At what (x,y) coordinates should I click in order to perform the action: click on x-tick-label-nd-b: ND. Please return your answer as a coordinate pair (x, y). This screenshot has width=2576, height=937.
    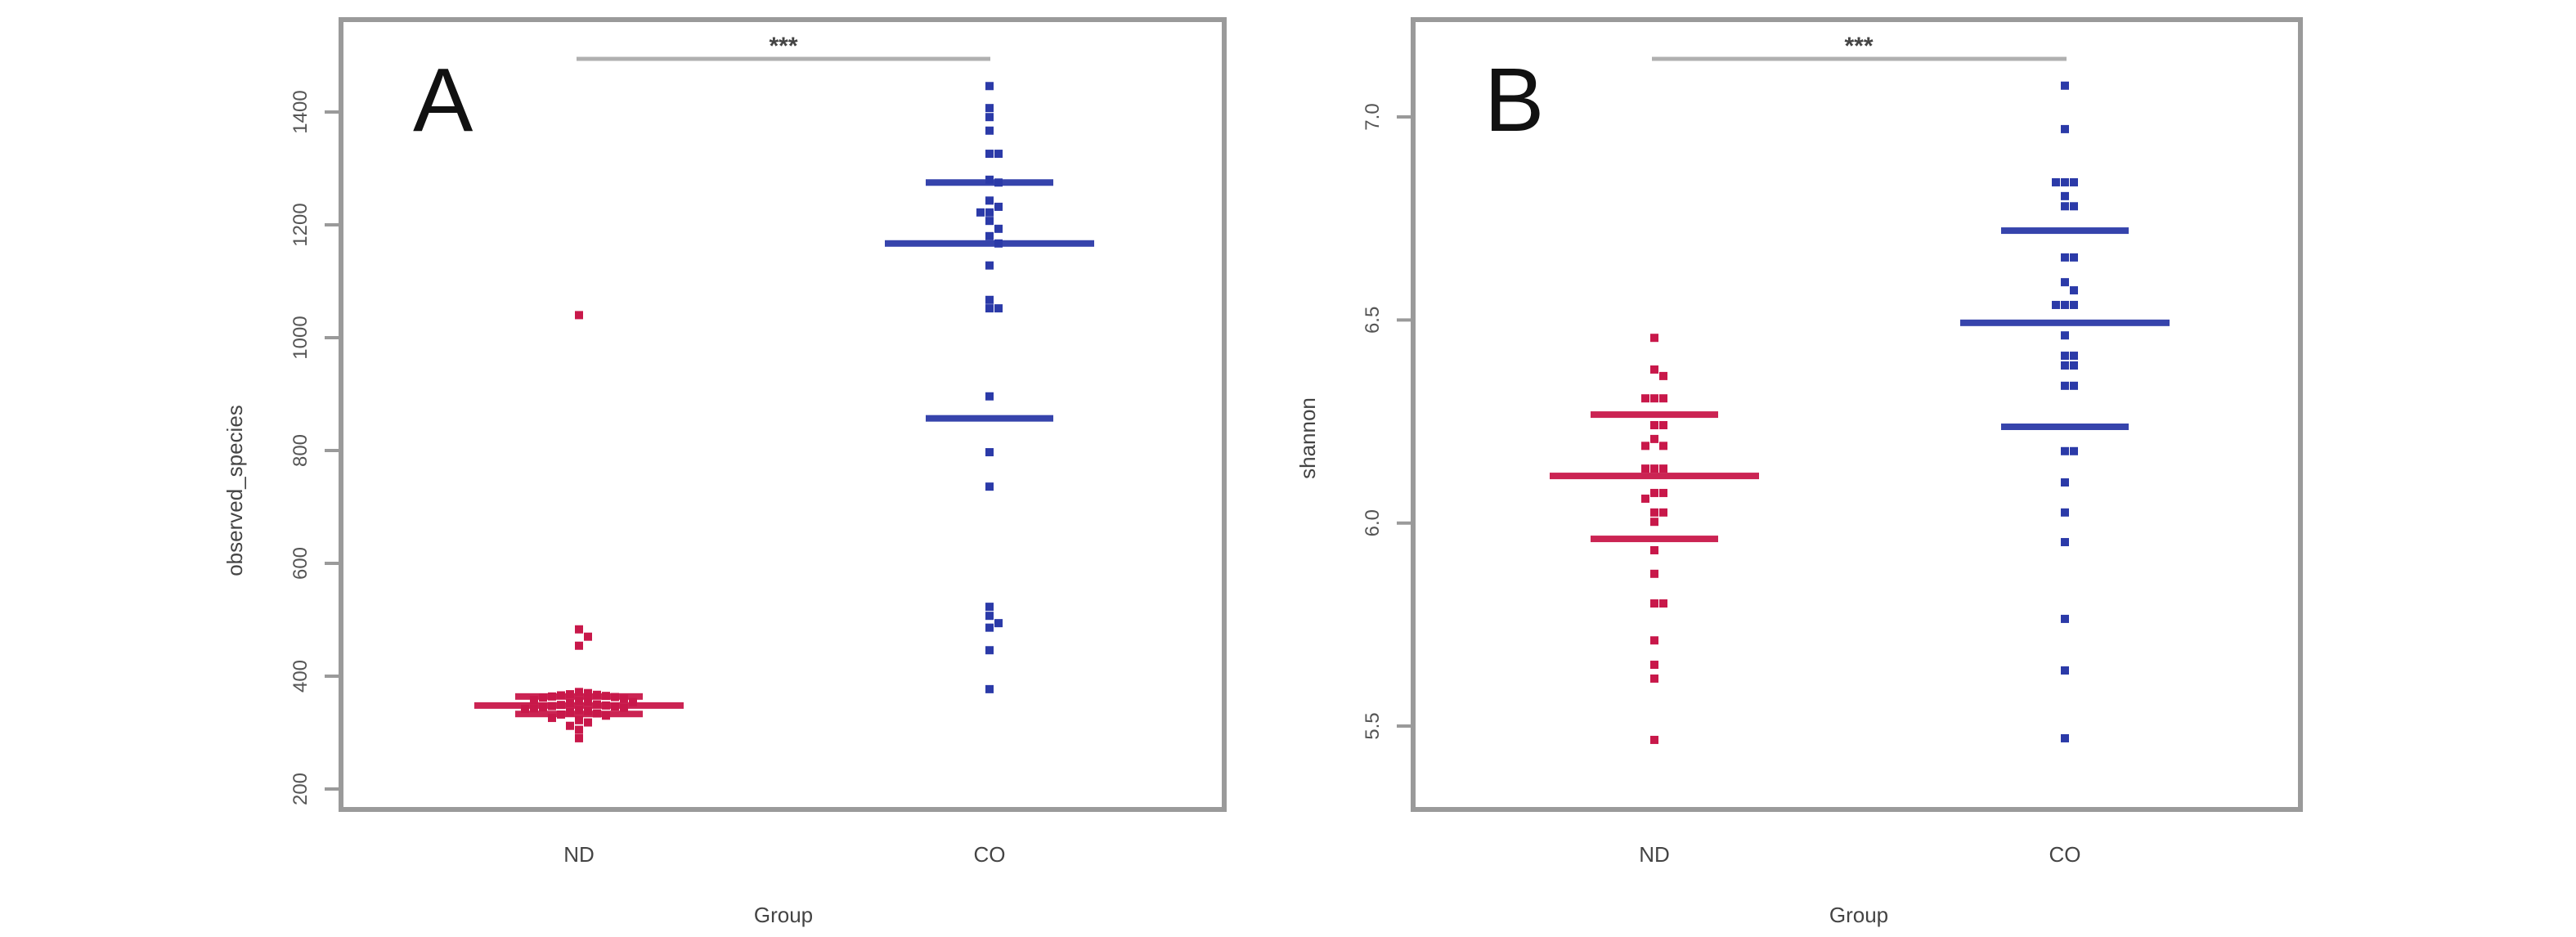
    Looking at the image, I should click on (1655, 854).